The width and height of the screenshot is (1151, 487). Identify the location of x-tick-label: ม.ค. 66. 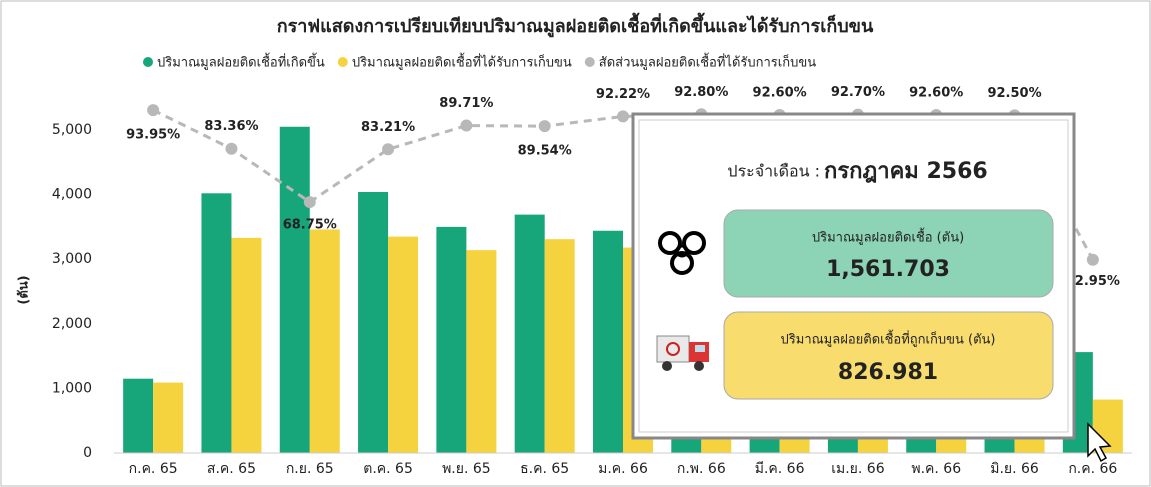
(623, 469).